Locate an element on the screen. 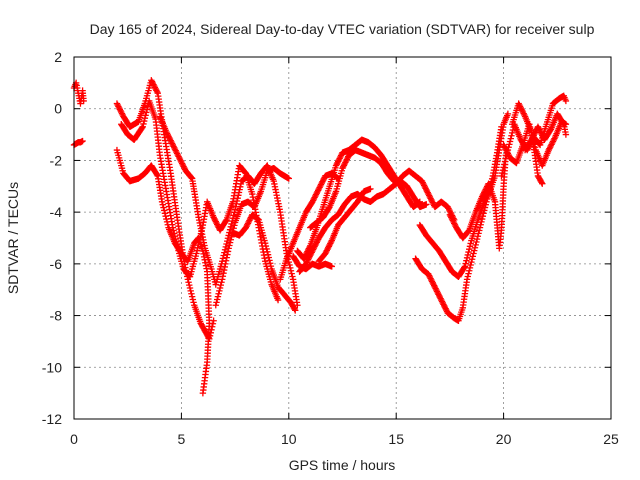 The height and width of the screenshot is (480, 640). y-tick-label: -12 is located at coordinates (52, 419).